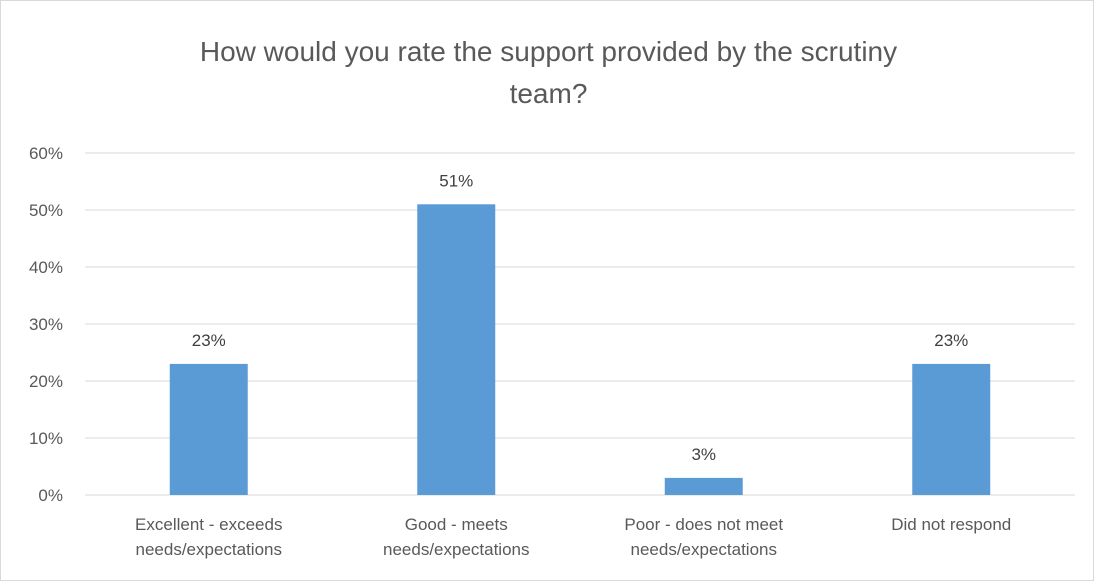  I want to click on y-tick-label: 30%, so click(46, 324).